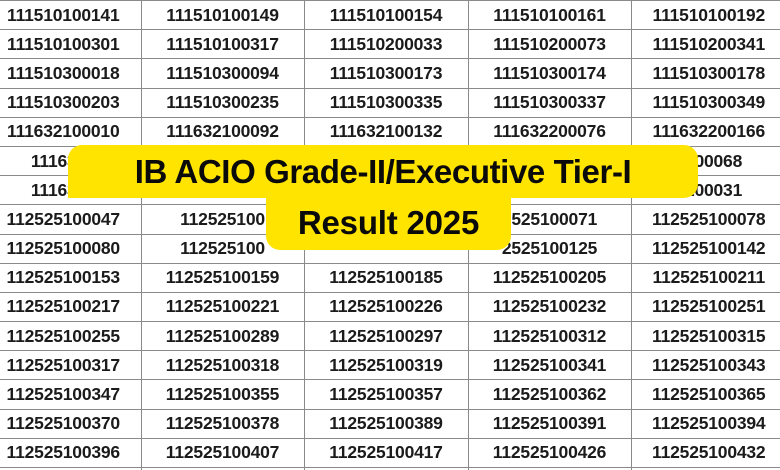  Describe the element at coordinates (223, 44) in the screenshot. I see `roll-number-cell: 111510100317` at that location.